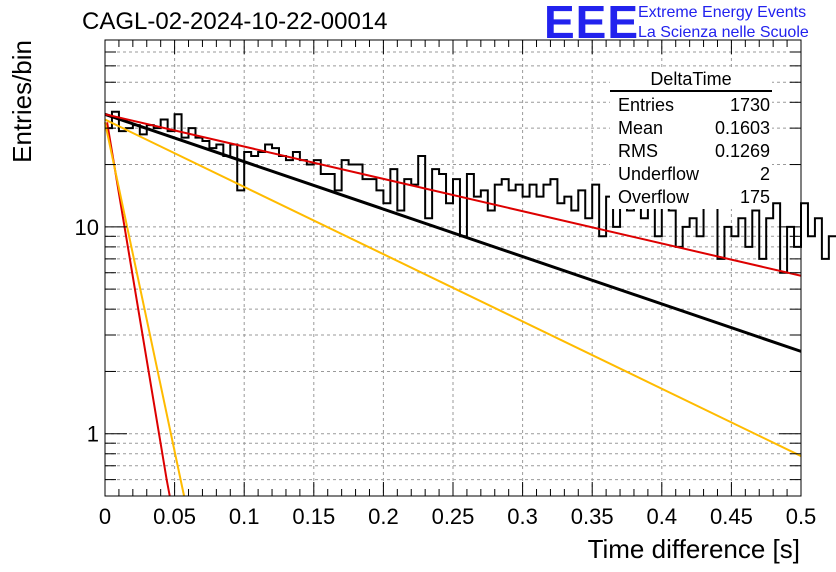  What do you see at coordinates (749, 105) in the screenshot?
I see `stats-value: 1730` at bounding box center [749, 105].